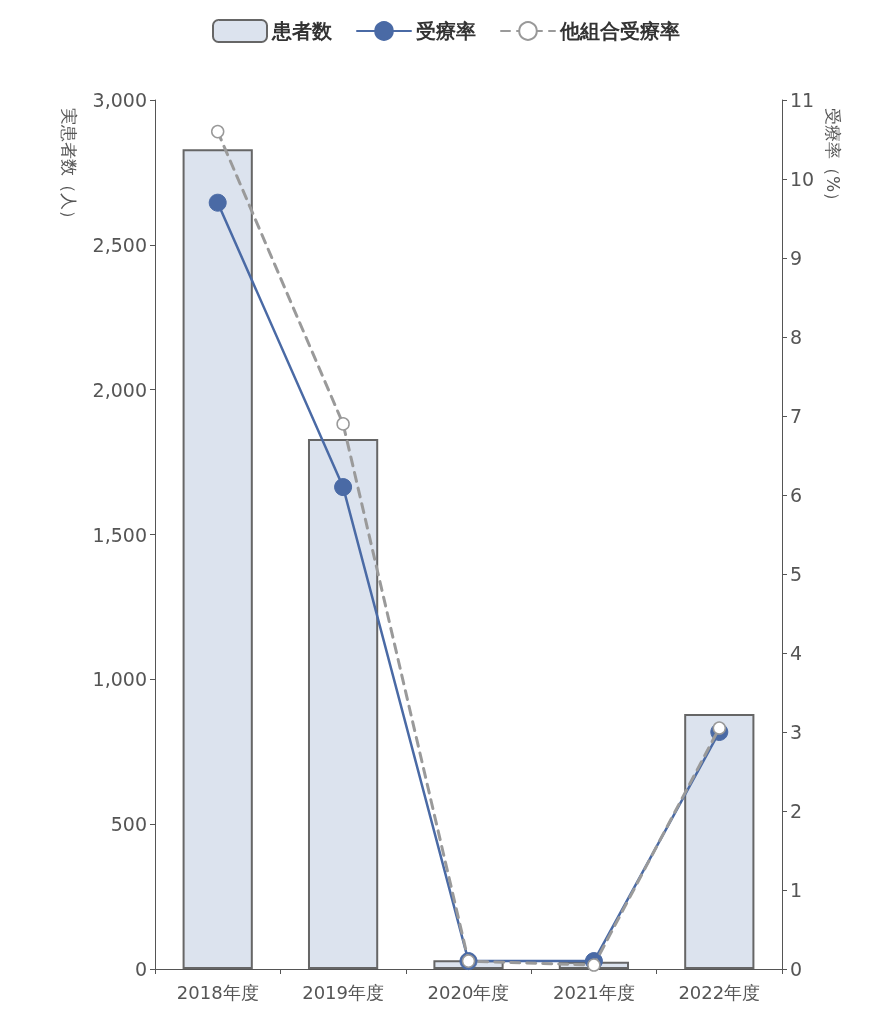  What do you see at coordinates (119, 244) in the screenshot?
I see `y-tick-label: 2,500` at bounding box center [119, 244].